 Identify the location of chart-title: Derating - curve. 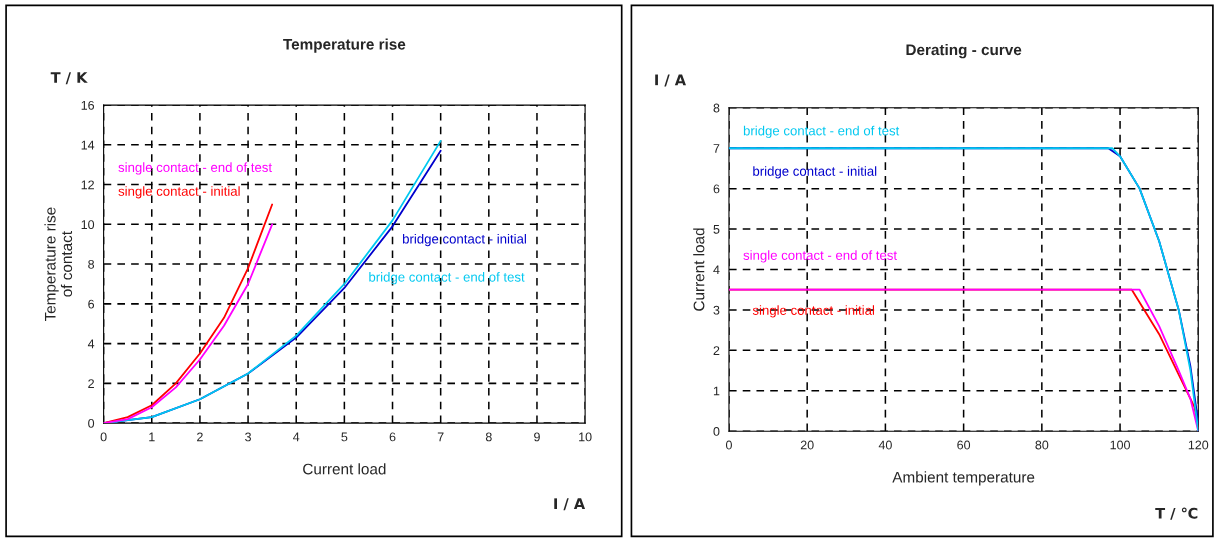
(964, 51).